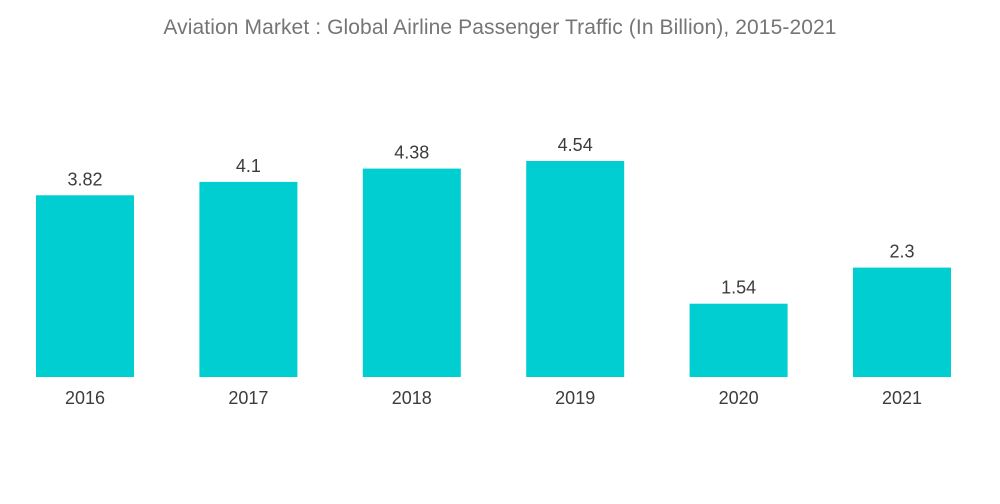 The height and width of the screenshot is (504, 1000). Describe the element at coordinates (575, 269) in the screenshot. I see `bar-2019` at that location.